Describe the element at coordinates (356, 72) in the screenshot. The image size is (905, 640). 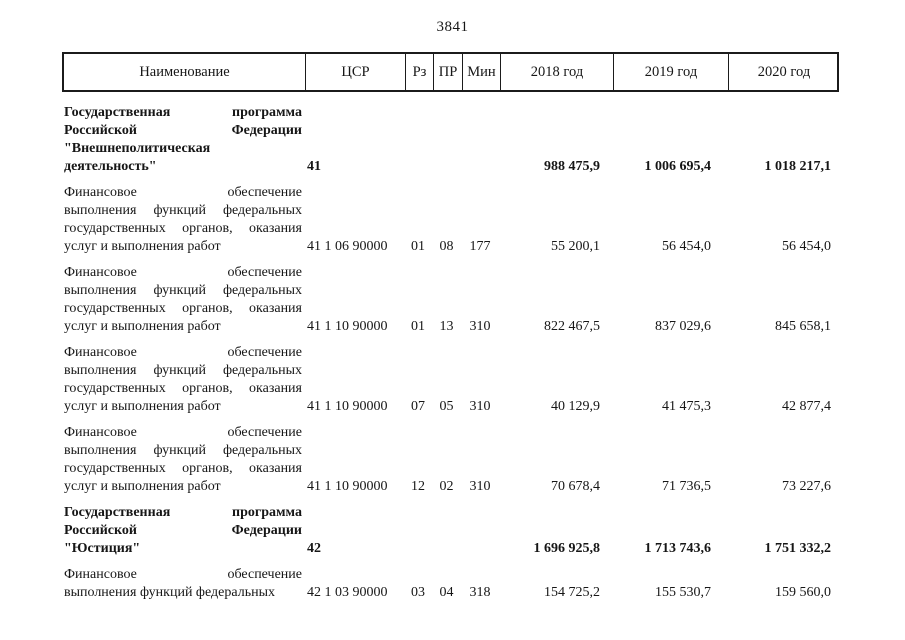
I see `header-csr: ЦСР` at that location.